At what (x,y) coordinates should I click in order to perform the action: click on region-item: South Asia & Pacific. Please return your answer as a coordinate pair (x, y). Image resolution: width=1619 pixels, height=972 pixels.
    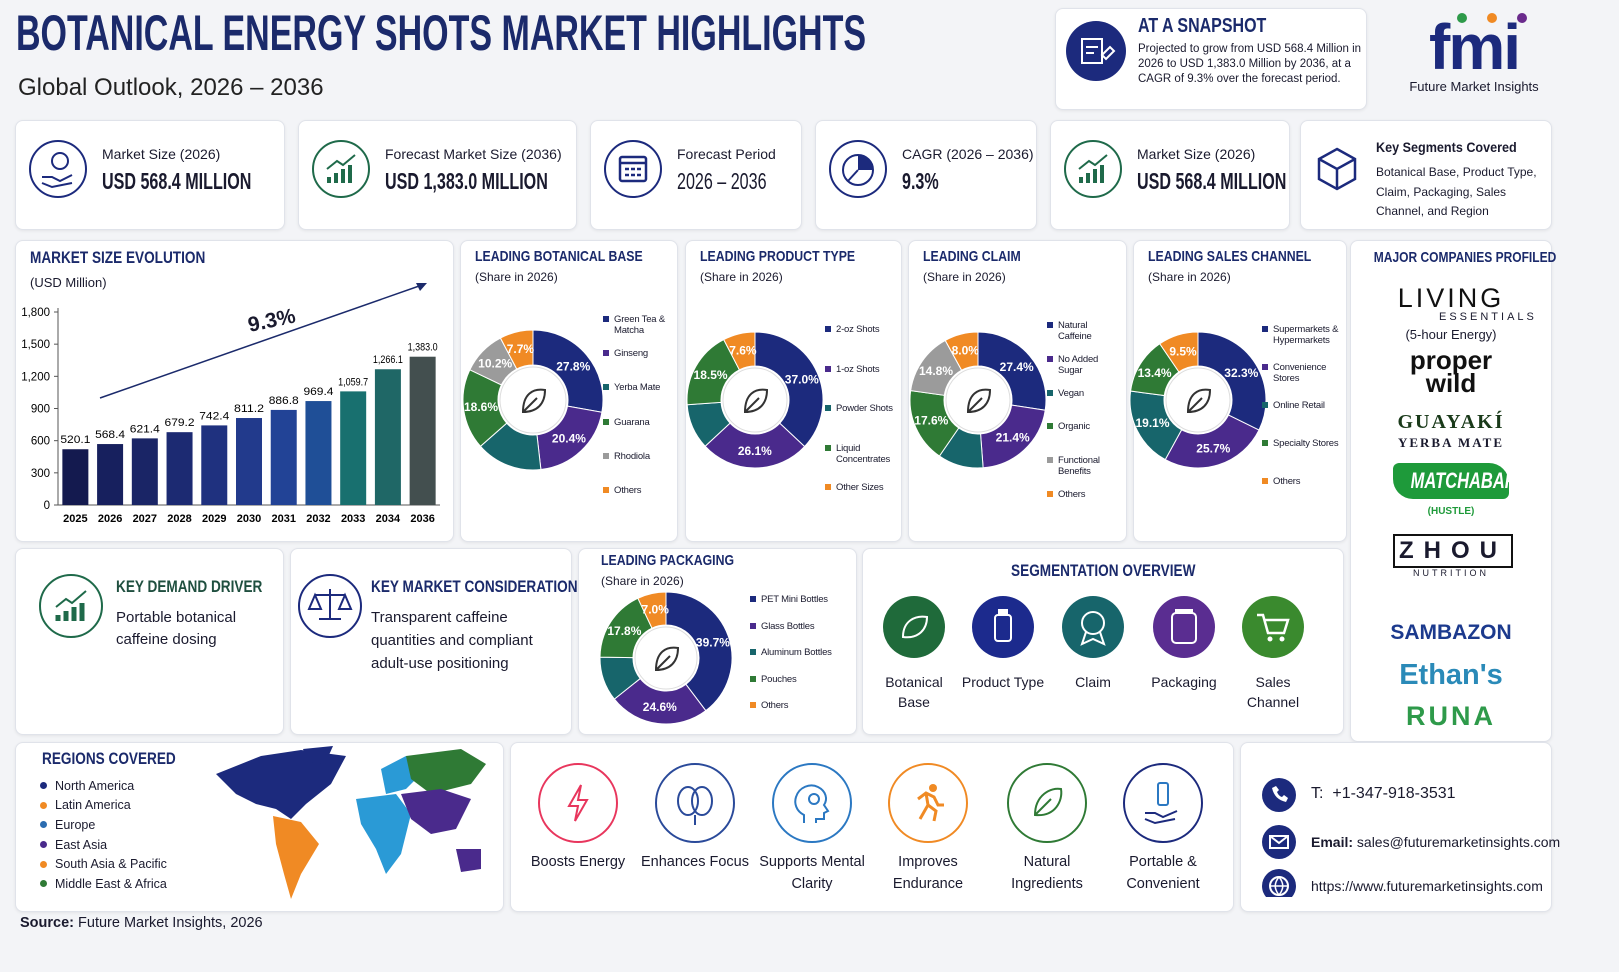
    Looking at the image, I should click on (103, 864).